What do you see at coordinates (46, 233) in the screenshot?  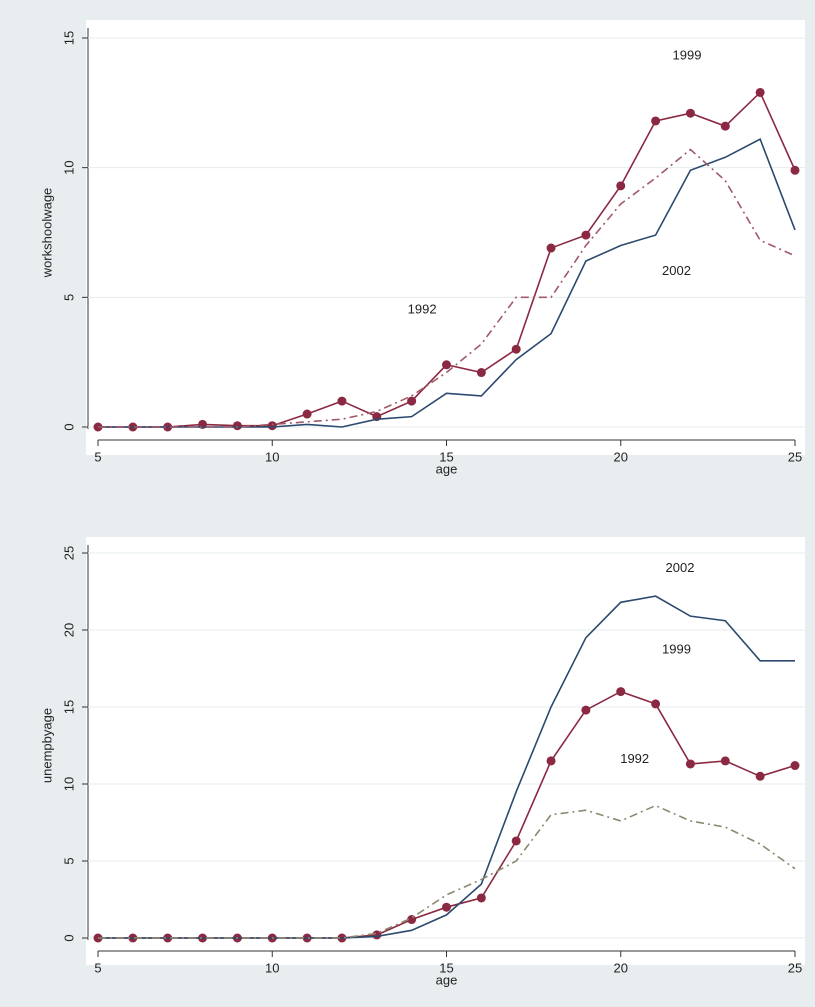 I see `y-axis-title: workshoolwage` at bounding box center [46, 233].